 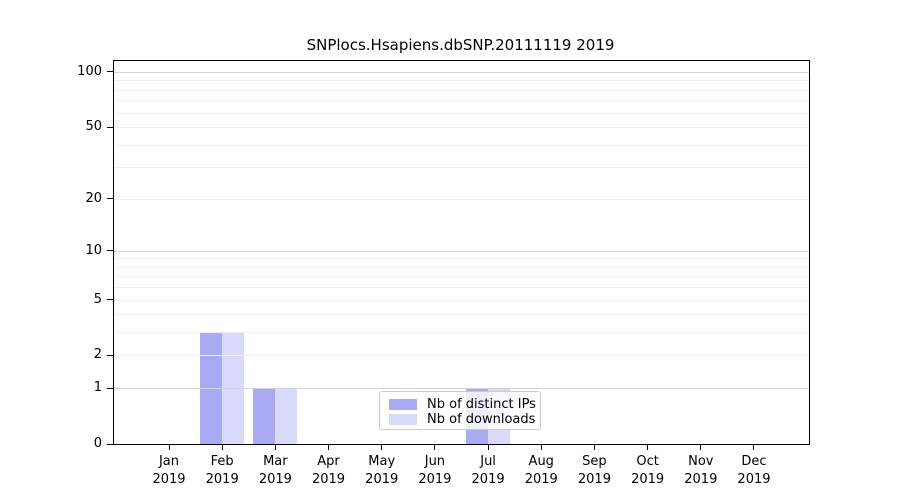 I want to click on x-axis-tick-label: Mar 2019, so click(x=275, y=470).